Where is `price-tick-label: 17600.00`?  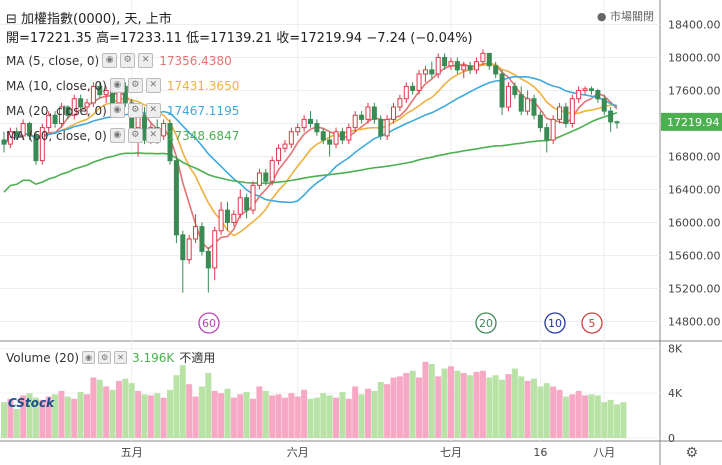 price-tick-label: 17600.00 is located at coordinates (694, 91).